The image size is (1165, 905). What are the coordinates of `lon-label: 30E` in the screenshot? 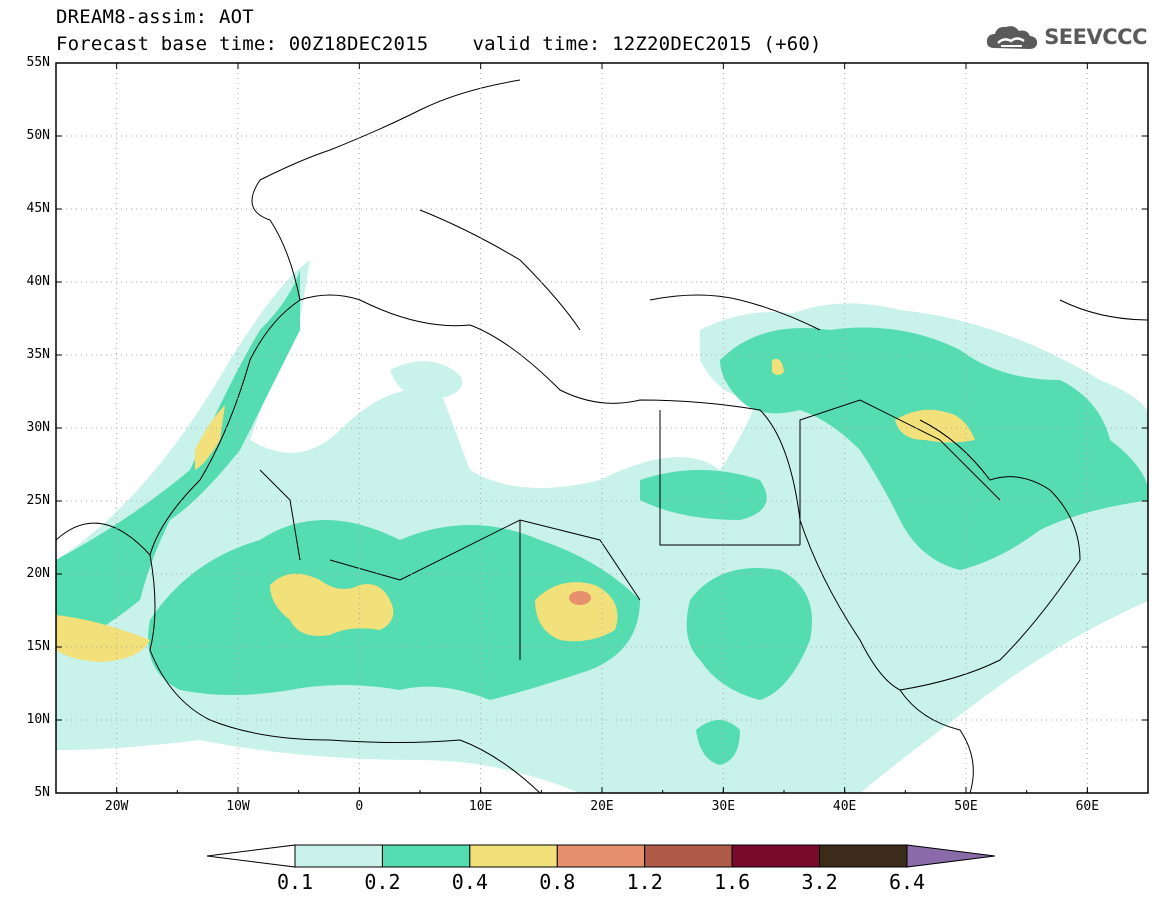 It's located at (723, 806).